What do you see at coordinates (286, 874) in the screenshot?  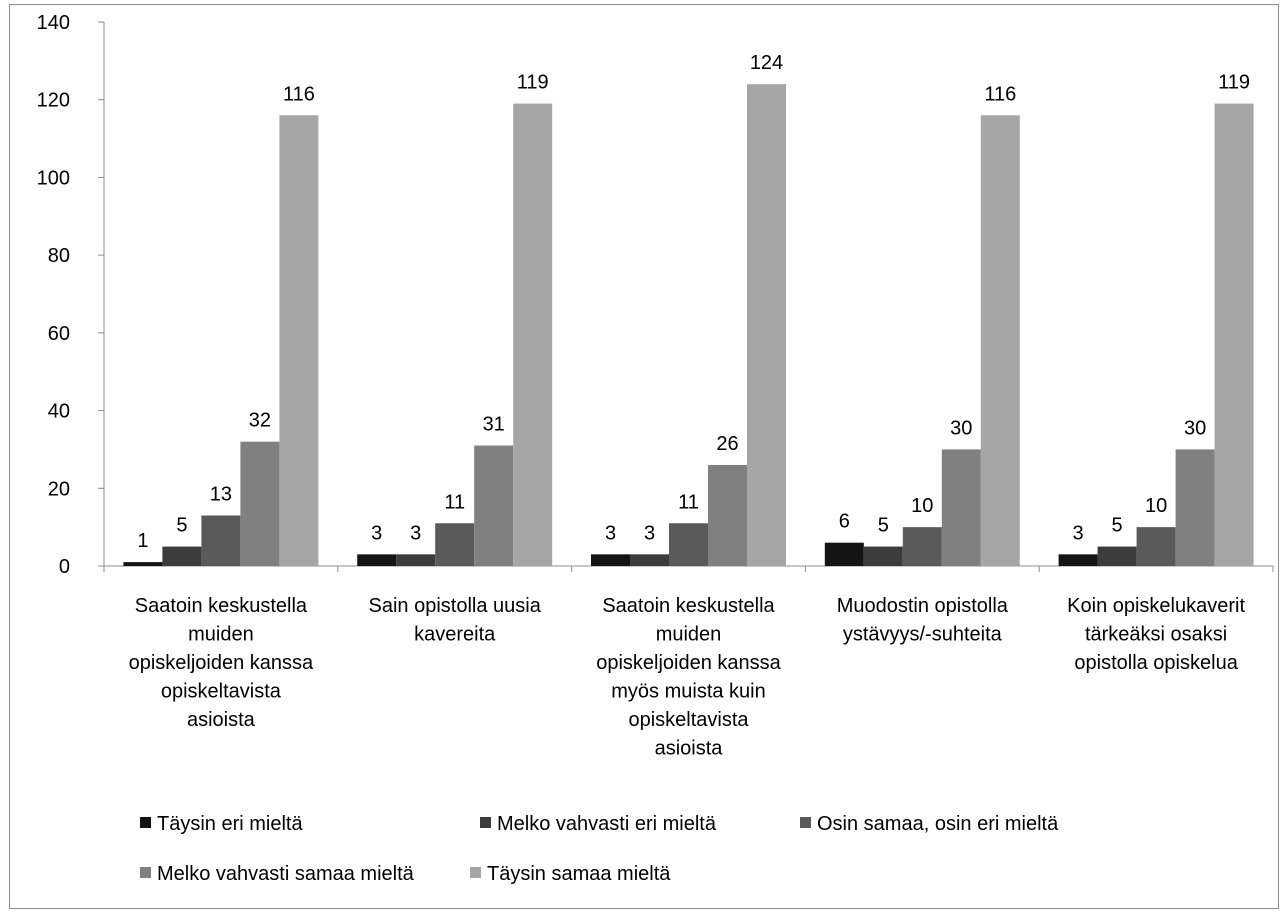 I see `legend-label: Melko vahvasti samaa mieltä` at bounding box center [286, 874].